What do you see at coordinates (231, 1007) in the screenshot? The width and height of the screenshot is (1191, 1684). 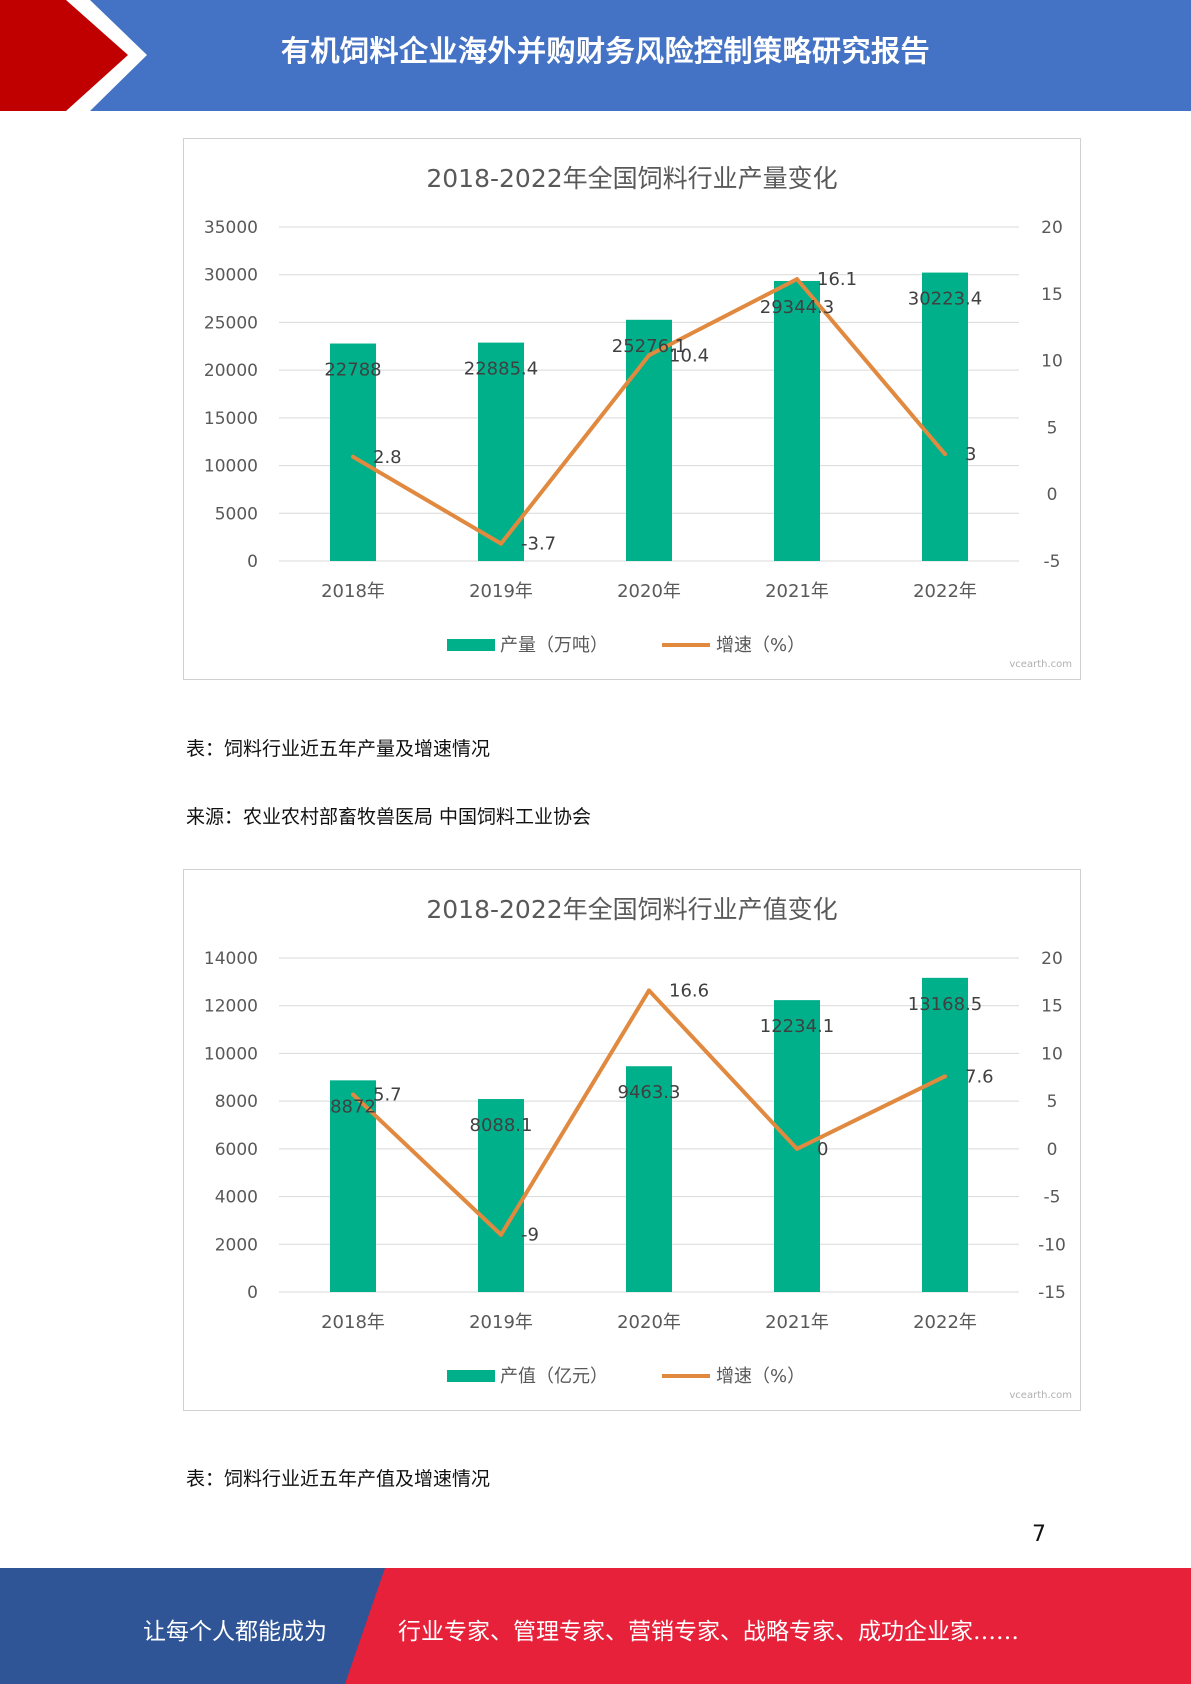 I see `y-left-tick-label: 12000` at bounding box center [231, 1007].